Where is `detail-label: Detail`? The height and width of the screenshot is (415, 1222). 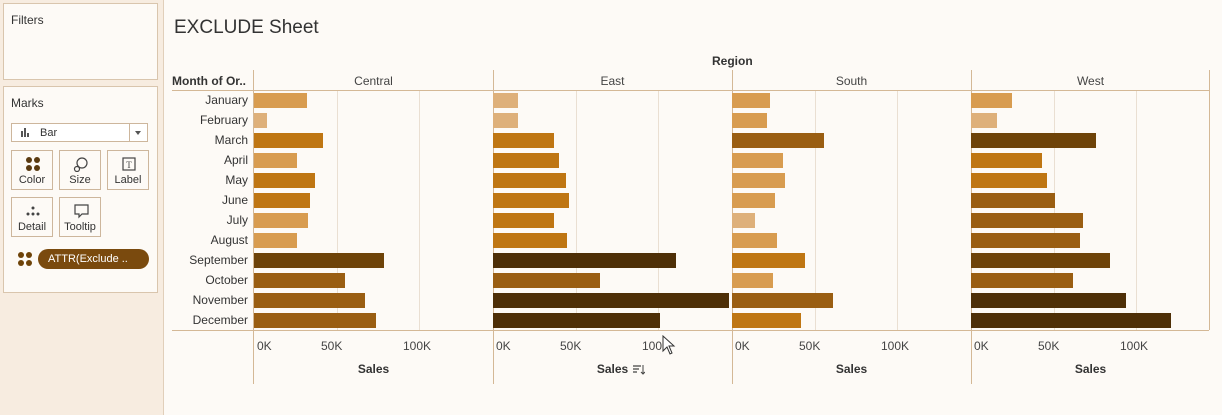
detail-label: Detail is located at coordinates (32, 227).